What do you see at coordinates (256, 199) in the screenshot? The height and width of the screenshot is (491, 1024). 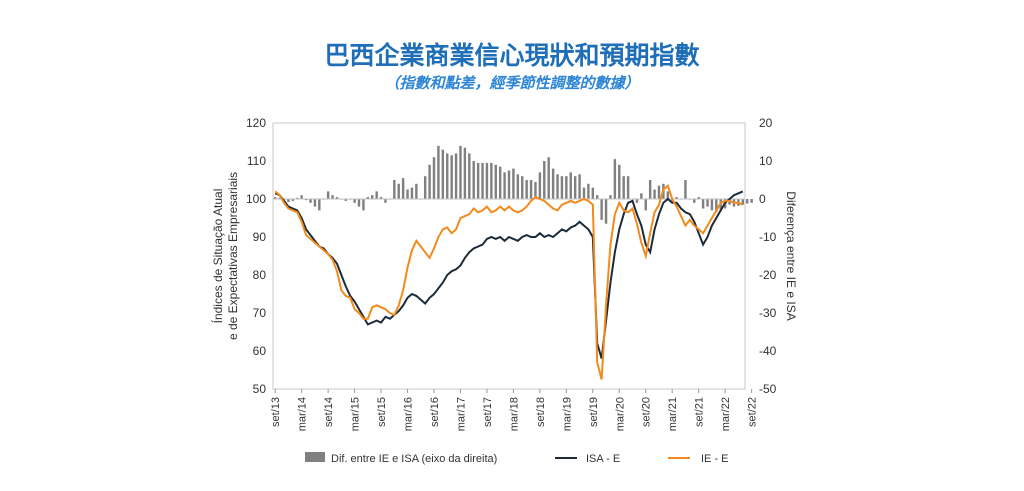 I see `left-tick-label: 100` at bounding box center [256, 199].